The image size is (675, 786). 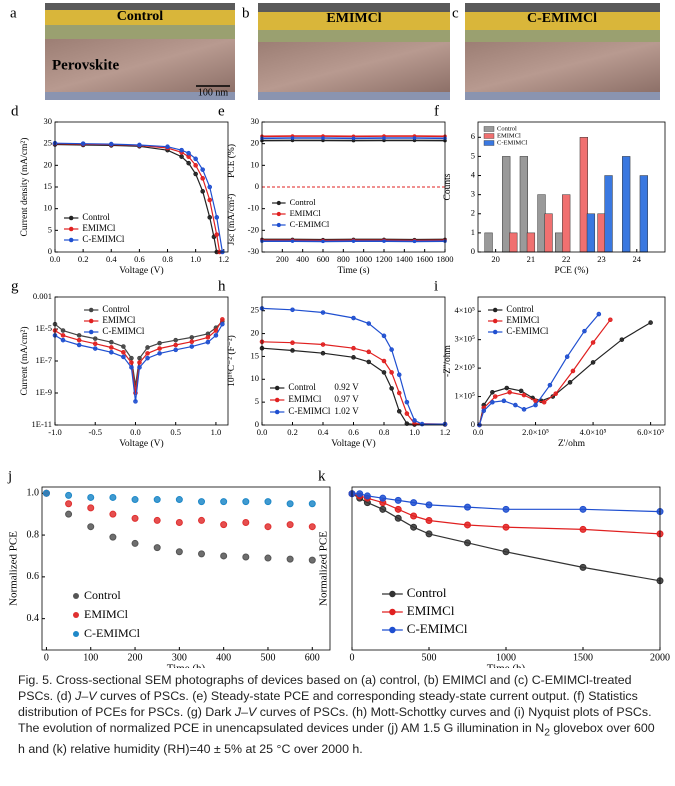 I want to click on x-tick-label: 21, so click(x=531, y=259).